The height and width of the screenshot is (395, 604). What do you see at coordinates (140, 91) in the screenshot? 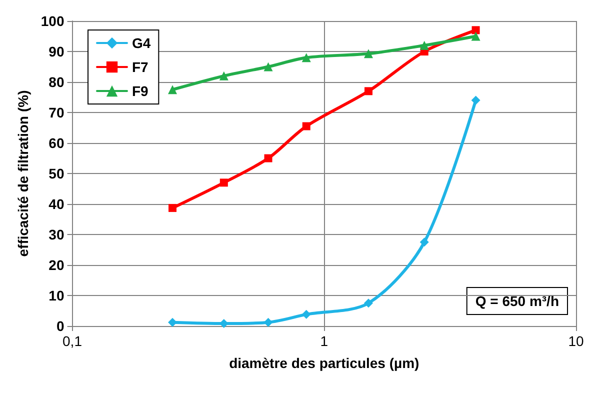
I see `legend-label: F9` at bounding box center [140, 91].